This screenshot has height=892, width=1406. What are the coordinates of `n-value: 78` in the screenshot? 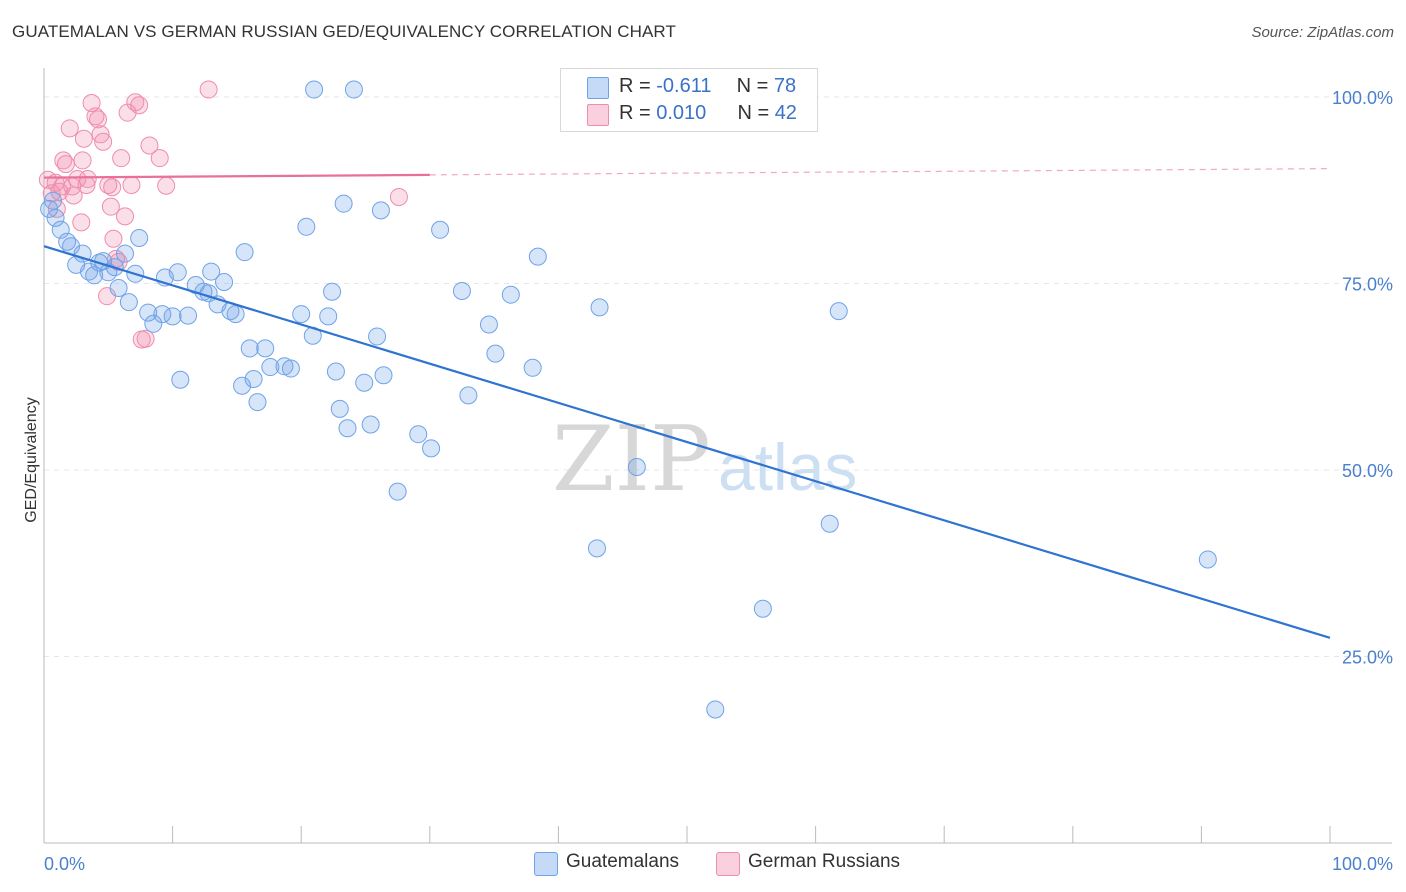 It's located at (785, 86).